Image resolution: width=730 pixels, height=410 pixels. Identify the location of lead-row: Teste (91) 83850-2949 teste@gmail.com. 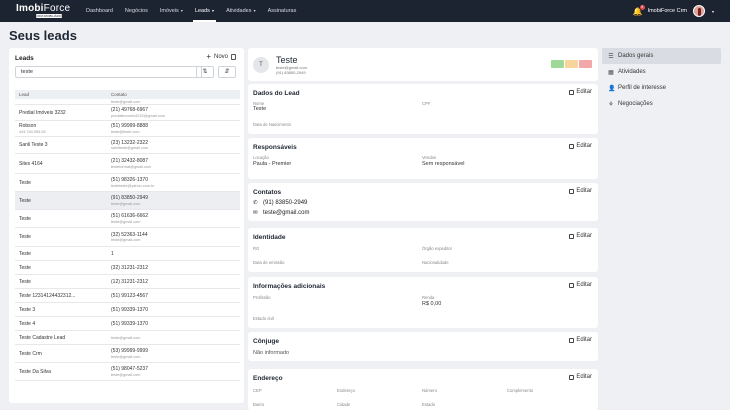
(127, 201).